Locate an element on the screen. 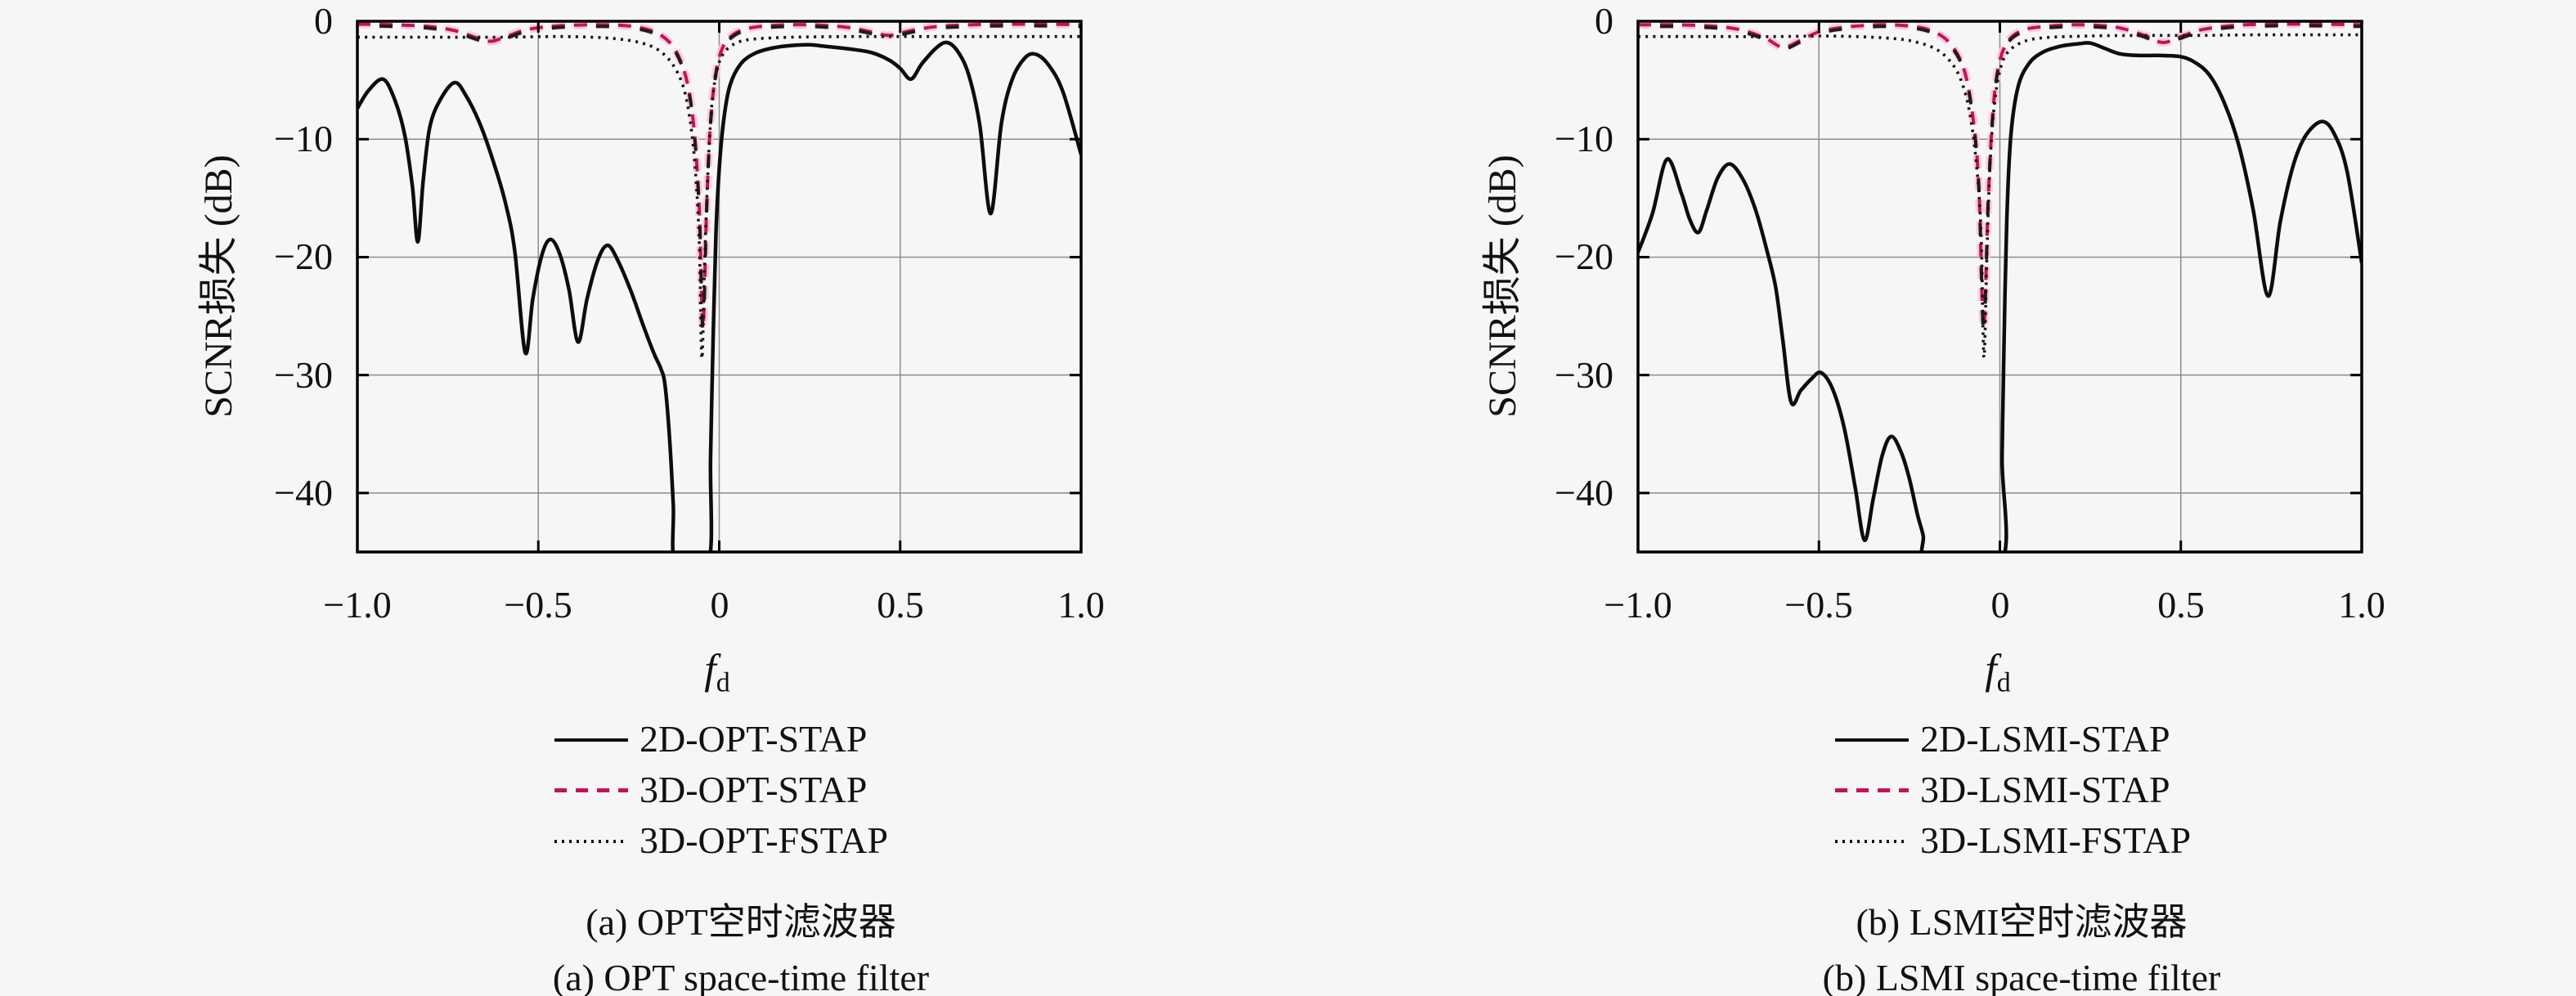 The image size is (2576, 996). caption-en: (b) LSMI space-time filter is located at coordinates (2021, 977).